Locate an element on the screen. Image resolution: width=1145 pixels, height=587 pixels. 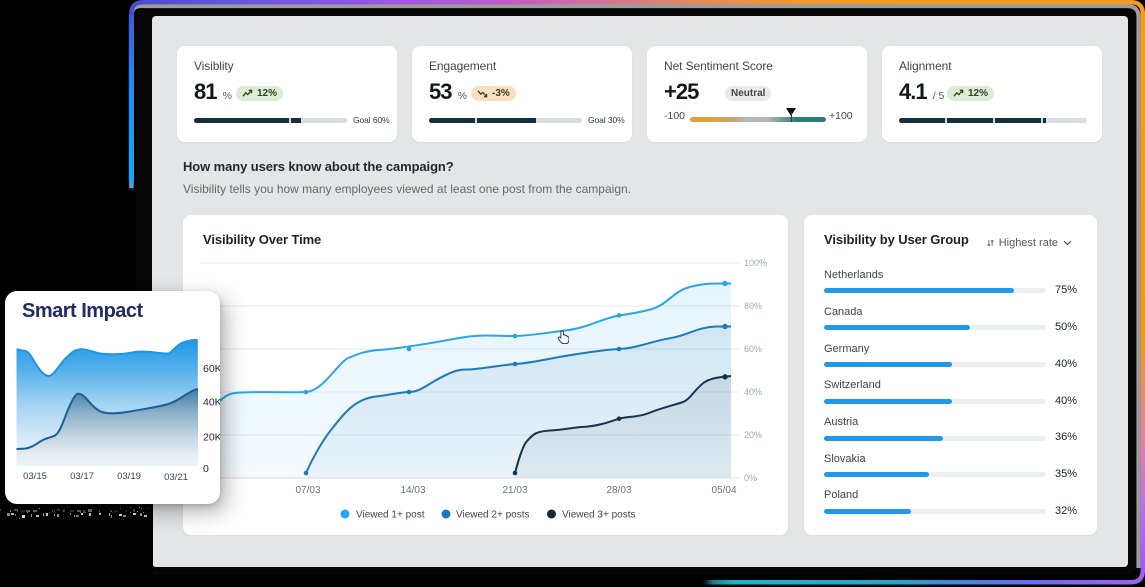
svg-text: 60K is located at coordinates (211, 369).